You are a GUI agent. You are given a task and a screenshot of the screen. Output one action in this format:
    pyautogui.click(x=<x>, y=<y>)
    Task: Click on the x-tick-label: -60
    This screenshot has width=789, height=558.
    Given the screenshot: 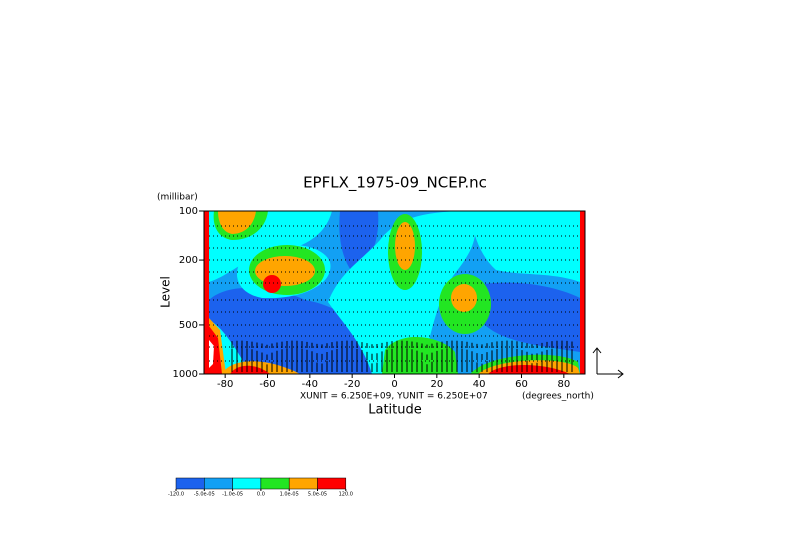 What is the action you would take?
    pyautogui.click(x=267, y=384)
    